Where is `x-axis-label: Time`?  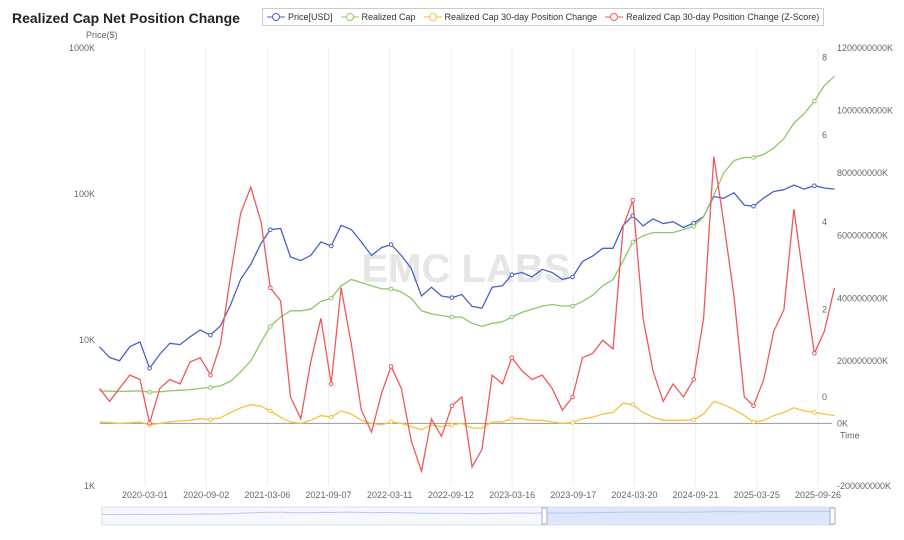 x-axis-label: Time is located at coordinates (850, 435).